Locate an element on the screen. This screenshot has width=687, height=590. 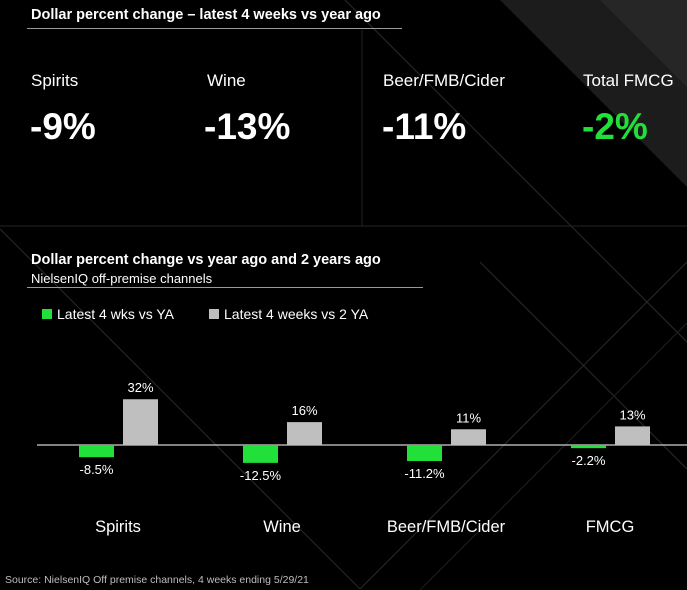
title-underline is located at coordinates (214, 28).